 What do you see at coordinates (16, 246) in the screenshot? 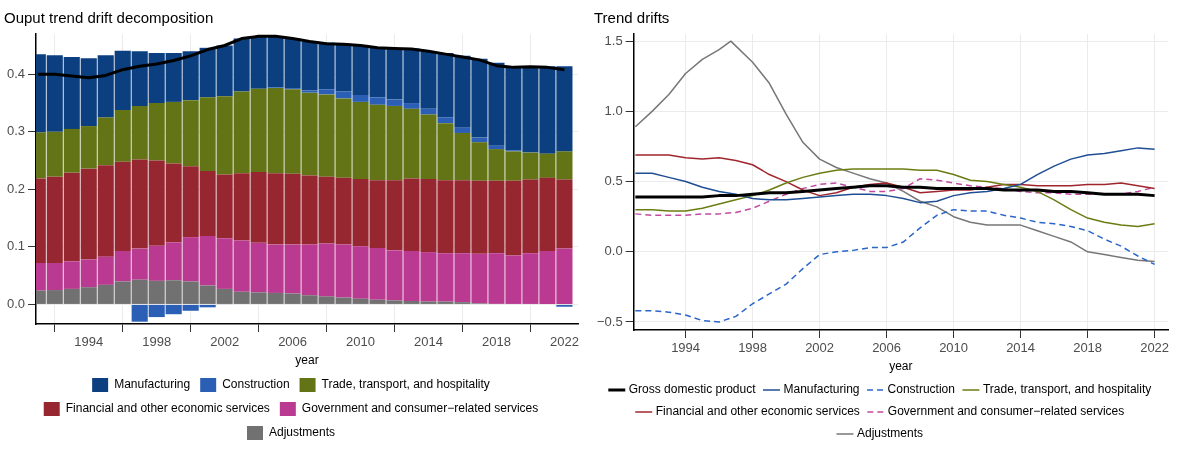
I see `y-tick-label: 0.1` at bounding box center [16, 246].